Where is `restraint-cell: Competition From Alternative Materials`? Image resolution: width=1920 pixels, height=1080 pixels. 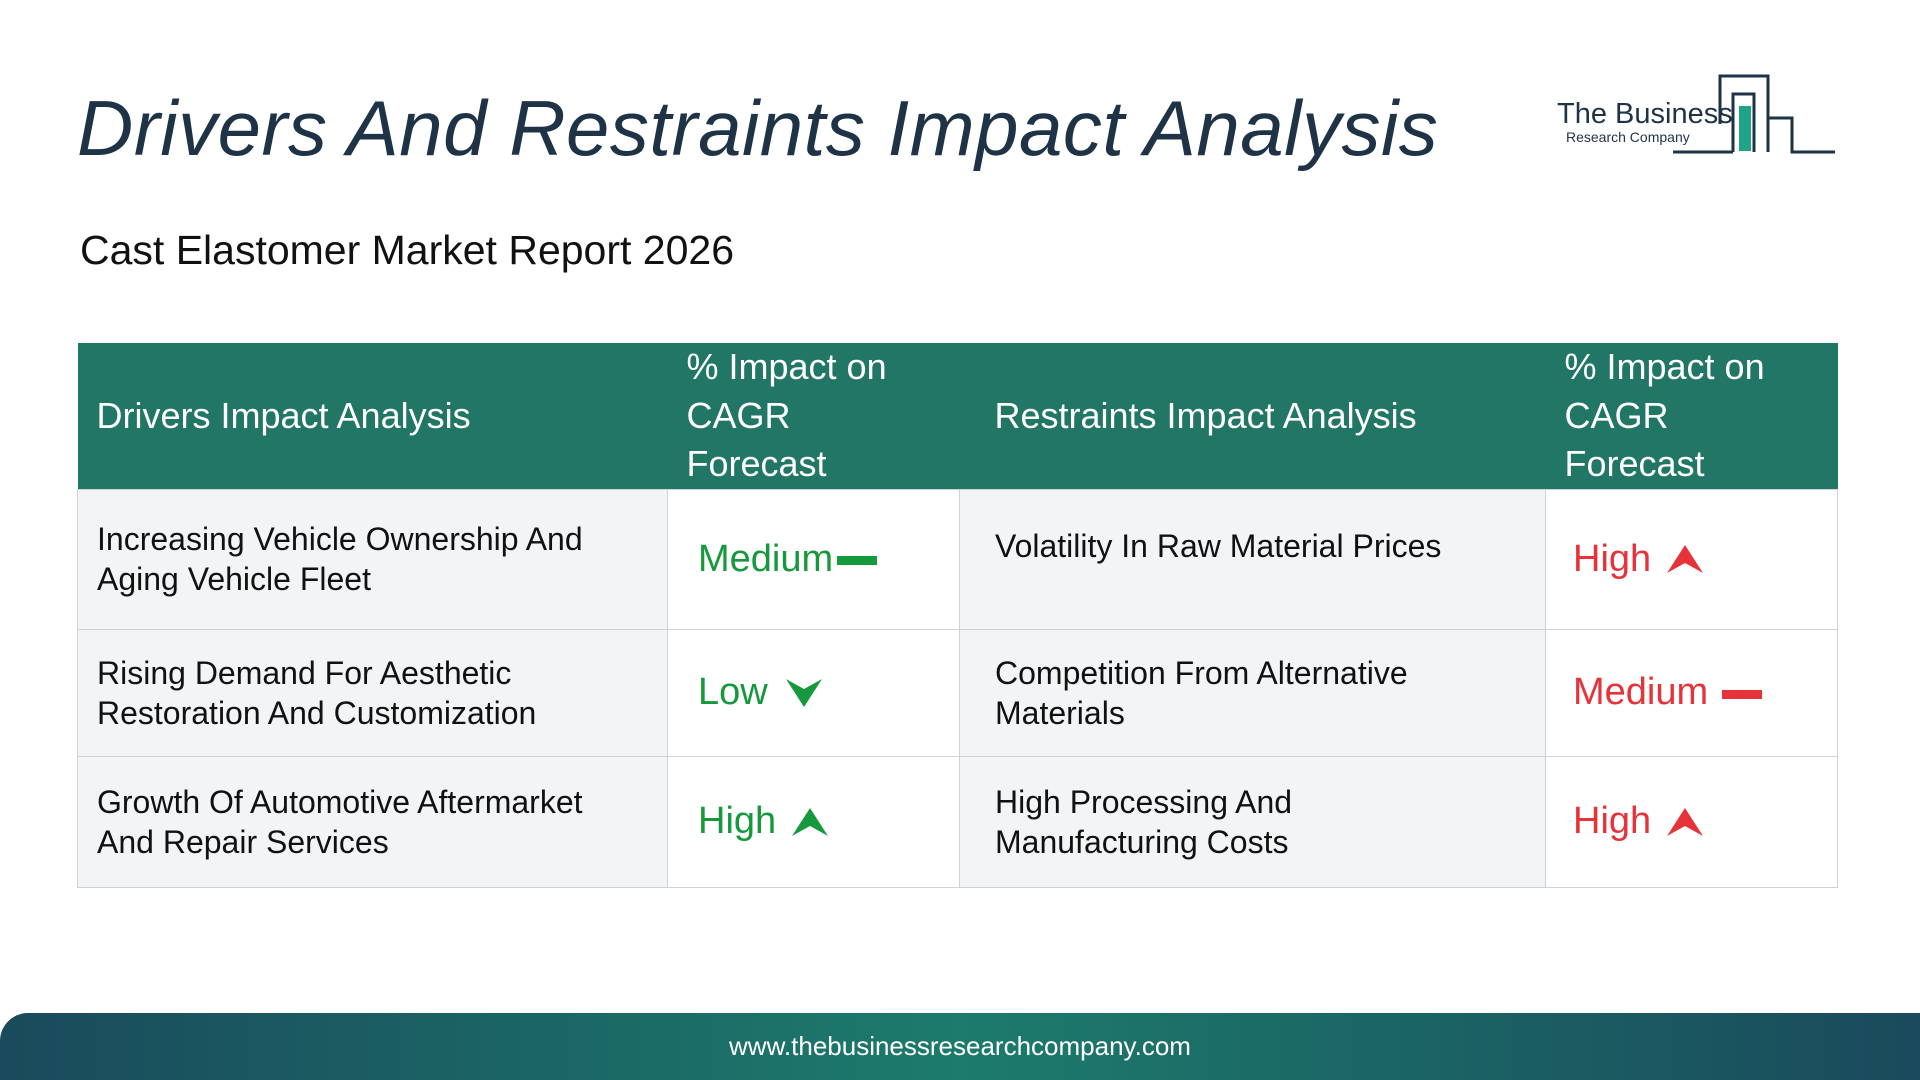 restraint-cell: Competition From Alternative Materials is located at coordinates (1252, 692).